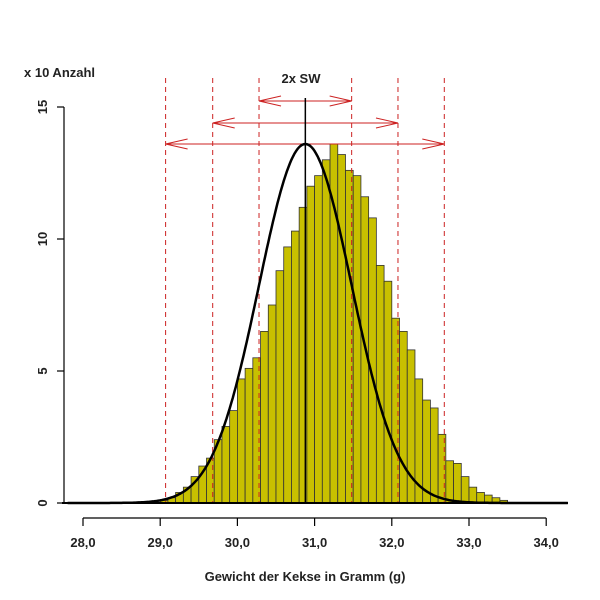  I want to click on x-tick-label: 31,0, so click(314, 542).